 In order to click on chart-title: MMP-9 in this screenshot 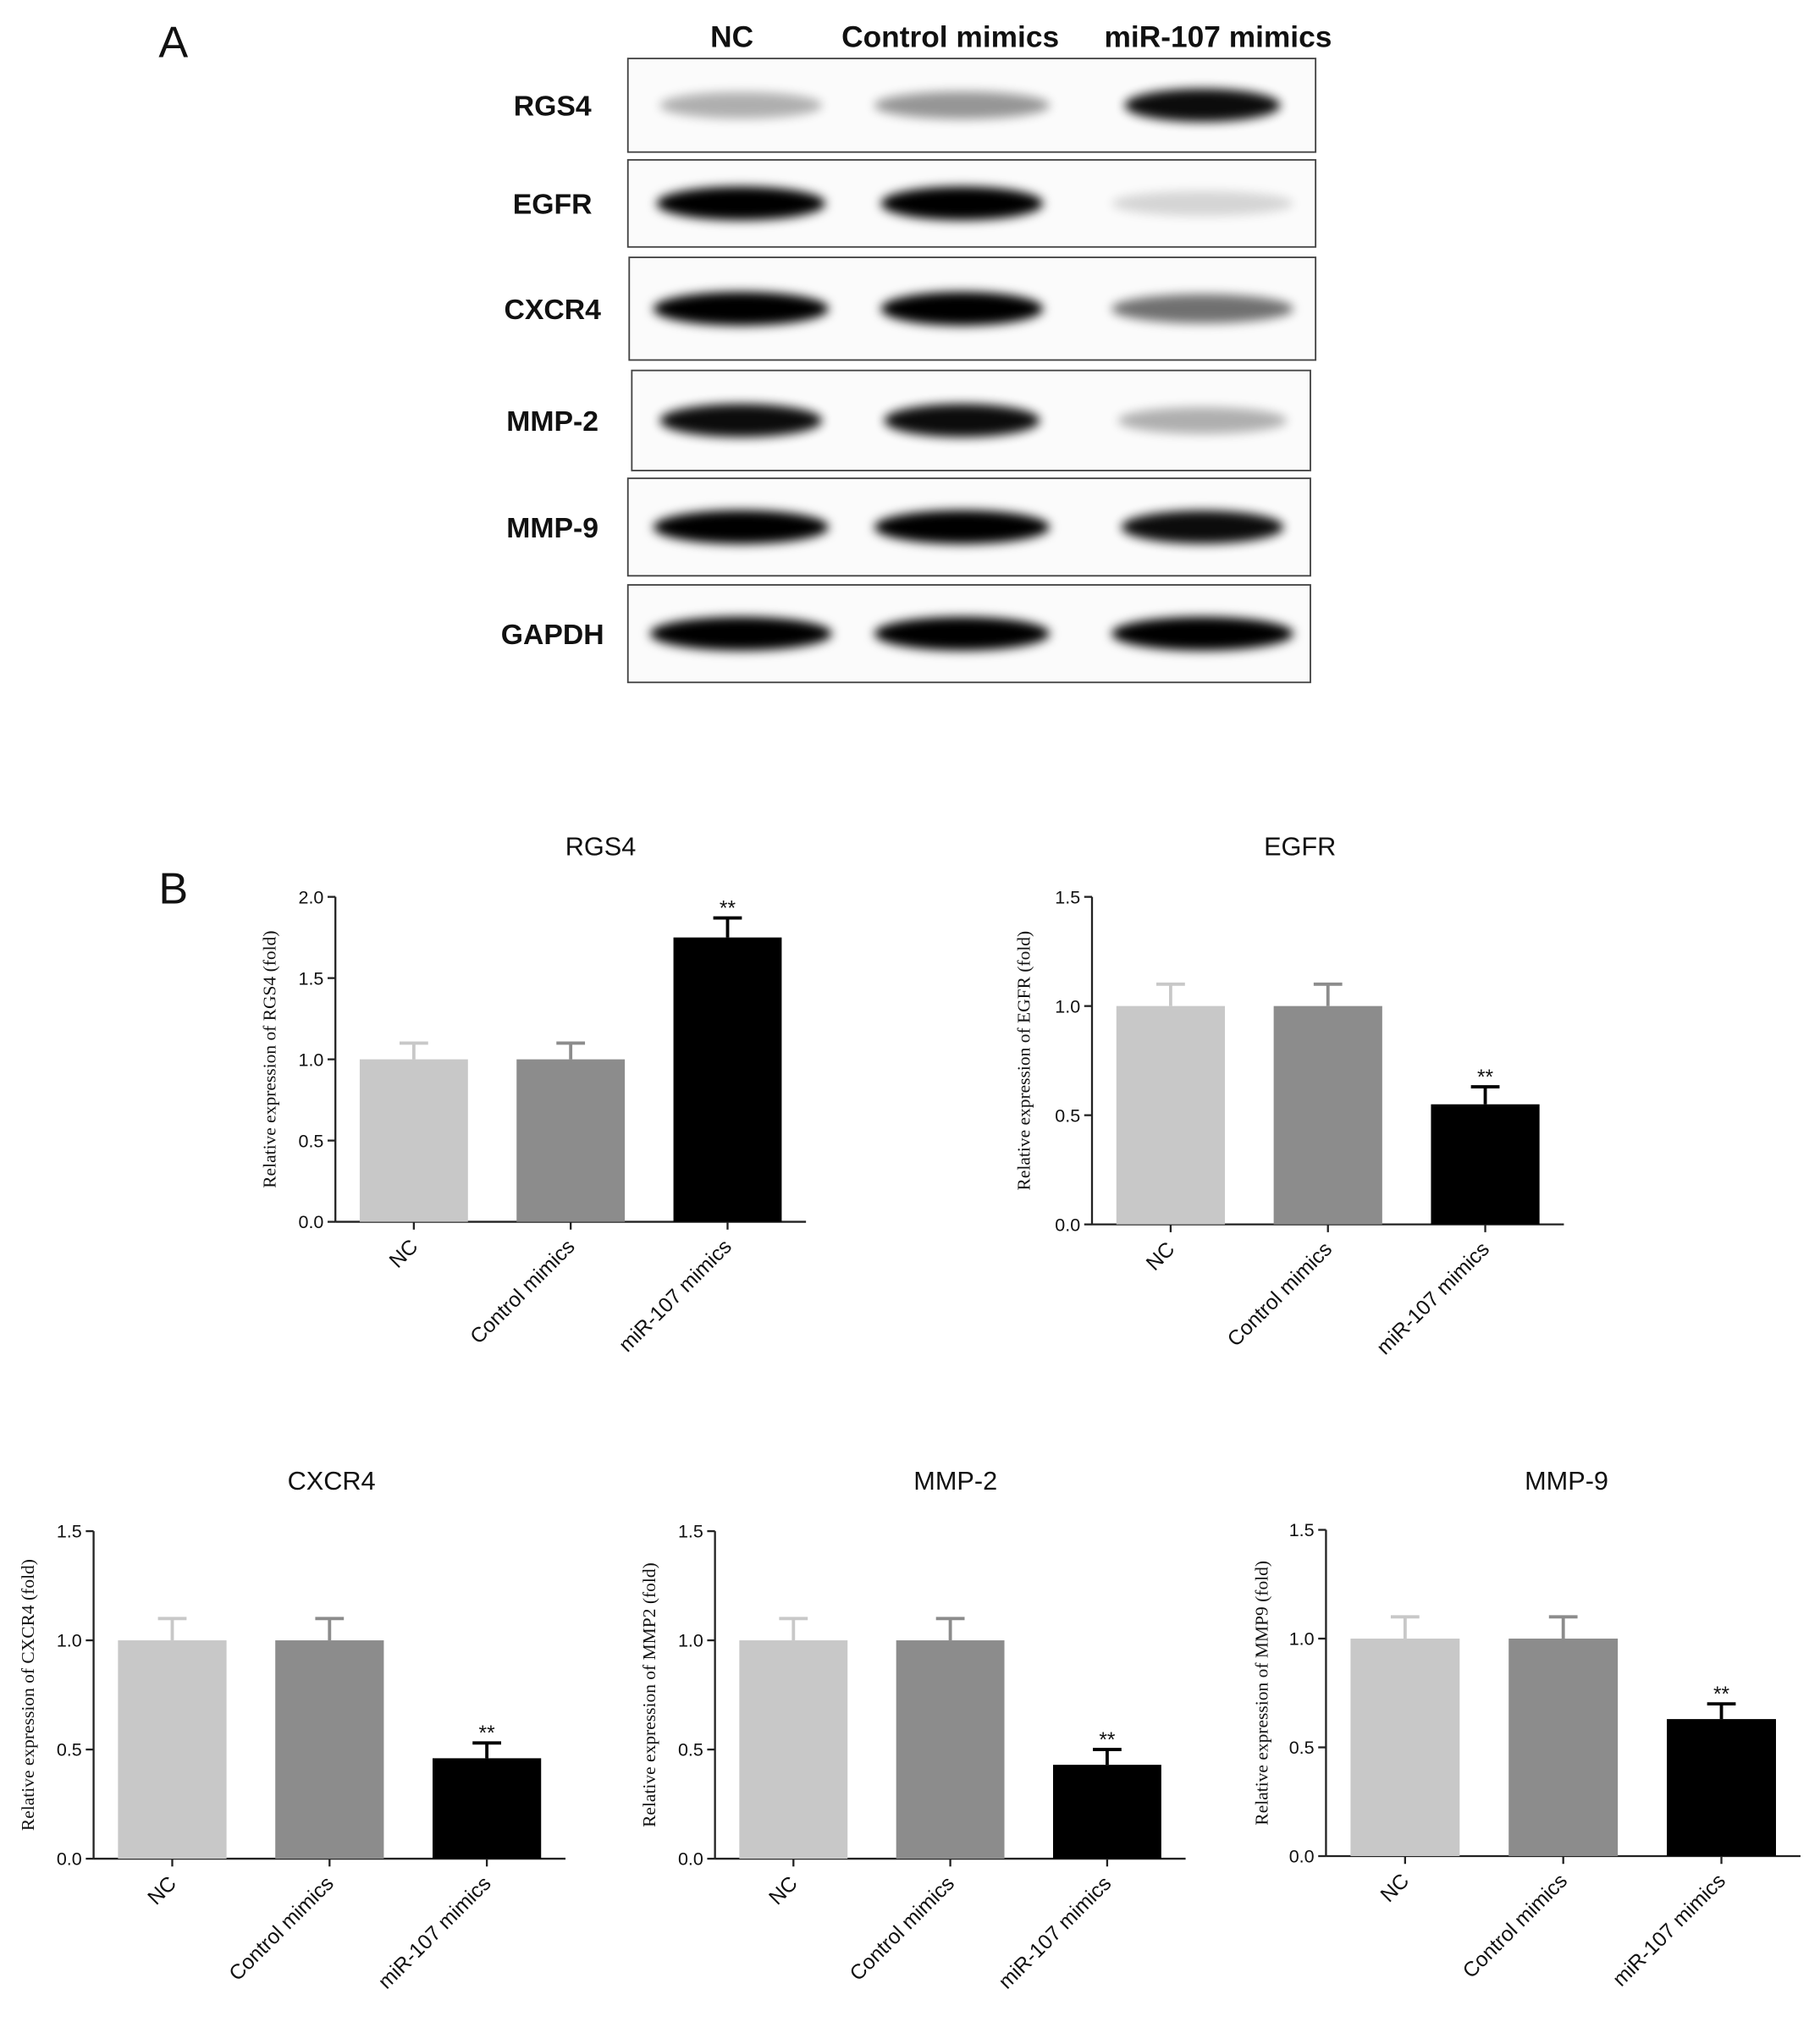, I will do `click(1566, 1481)`.